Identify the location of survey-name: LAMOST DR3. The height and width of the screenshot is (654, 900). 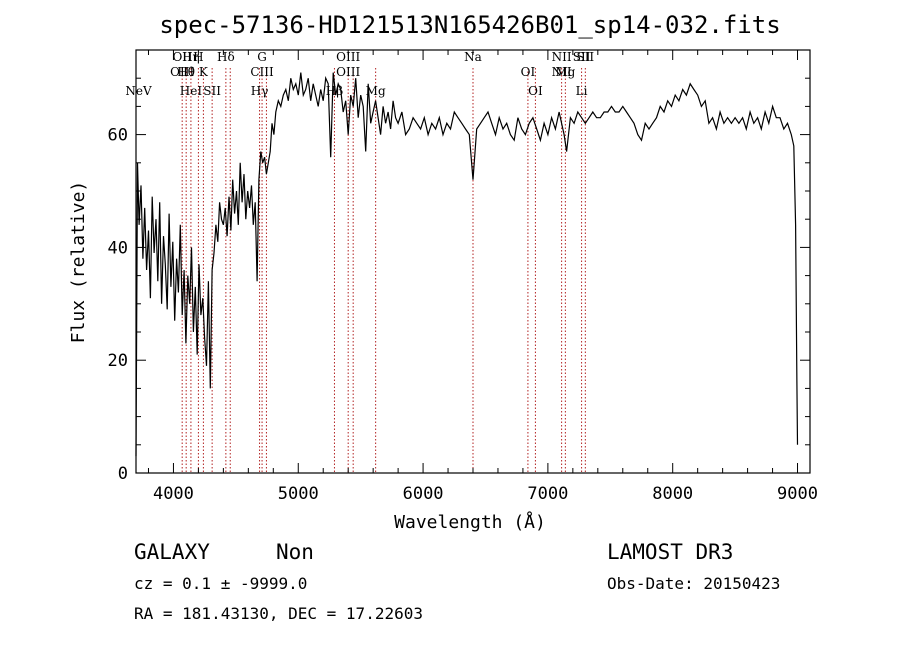
(670, 552).